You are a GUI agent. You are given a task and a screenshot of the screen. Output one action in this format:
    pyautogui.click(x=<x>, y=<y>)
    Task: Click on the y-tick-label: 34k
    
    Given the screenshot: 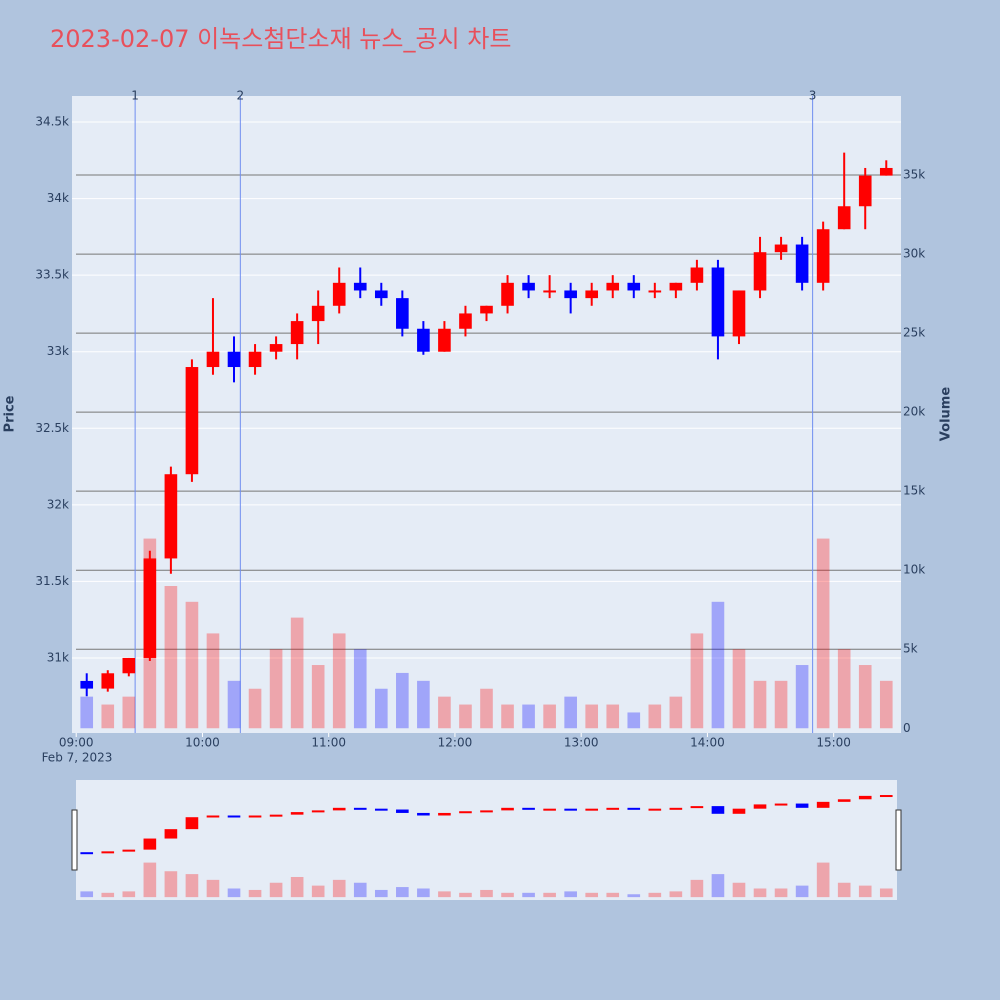 What is the action you would take?
    pyautogui.click(x=58, y=198)
    